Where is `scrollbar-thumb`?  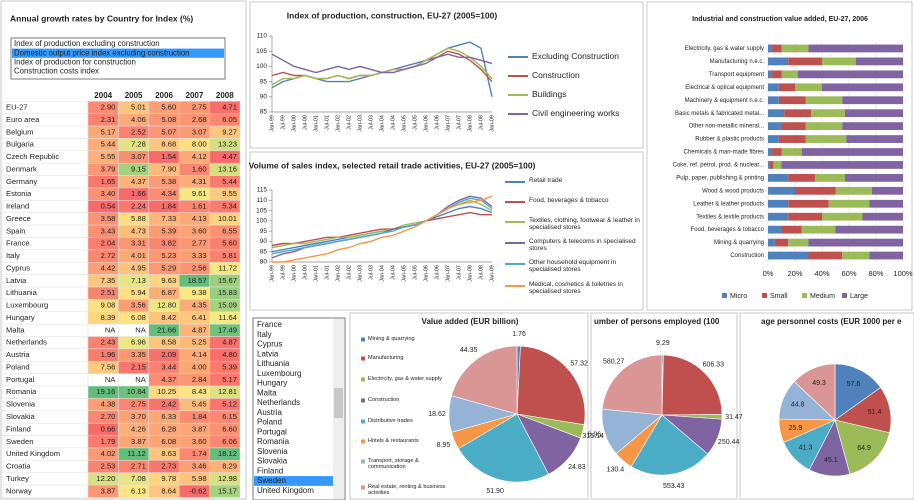 scrollbar-thumb is located at coordinates (338, 403).